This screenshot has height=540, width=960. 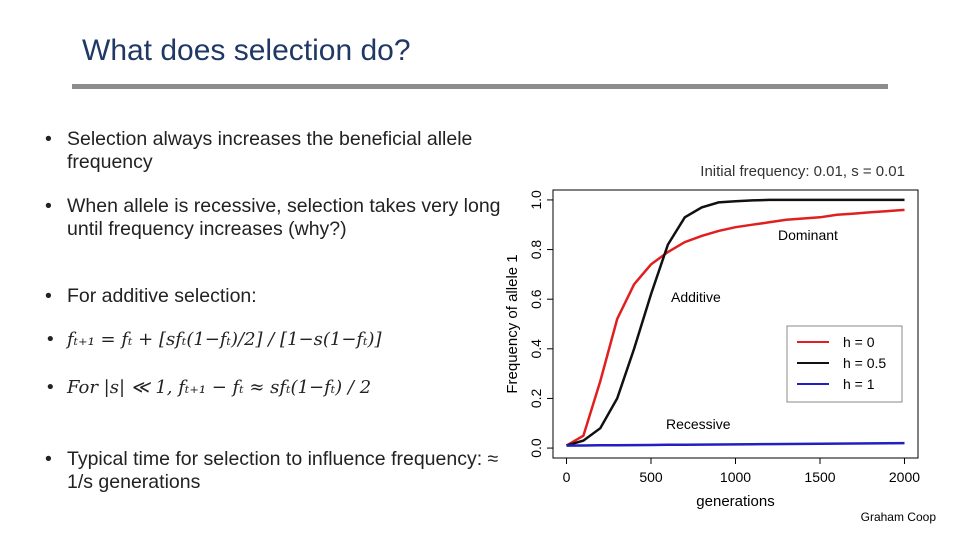 What do you see at coordinates (213, 339) in the screenshot?
I see `bullet: fₜ₊₁ = fₜ + [sfₜ(1−fₜ)/2] / [1−s(1−fₜ)]` at bounding box center [213, 339].